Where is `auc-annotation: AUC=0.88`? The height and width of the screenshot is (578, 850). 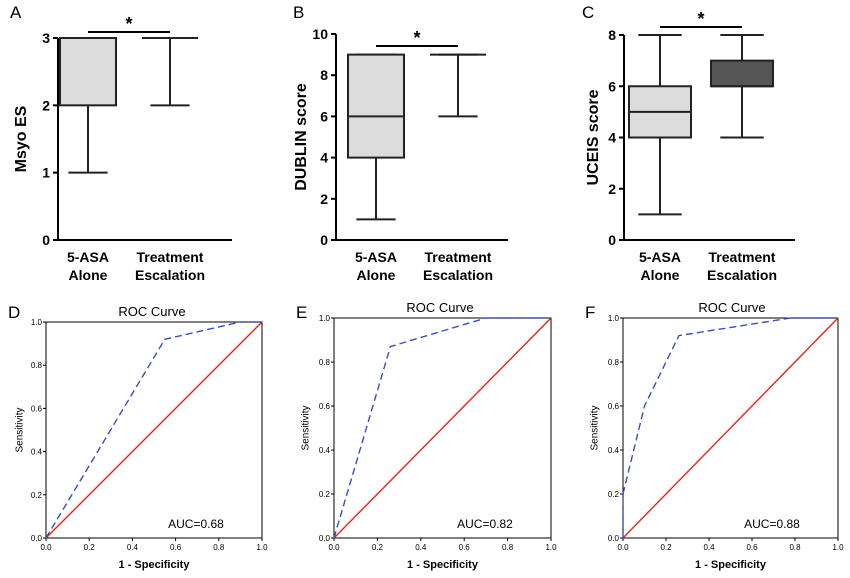 auc-annotation: AUC=0.88 is located at coordinates (772, 524).